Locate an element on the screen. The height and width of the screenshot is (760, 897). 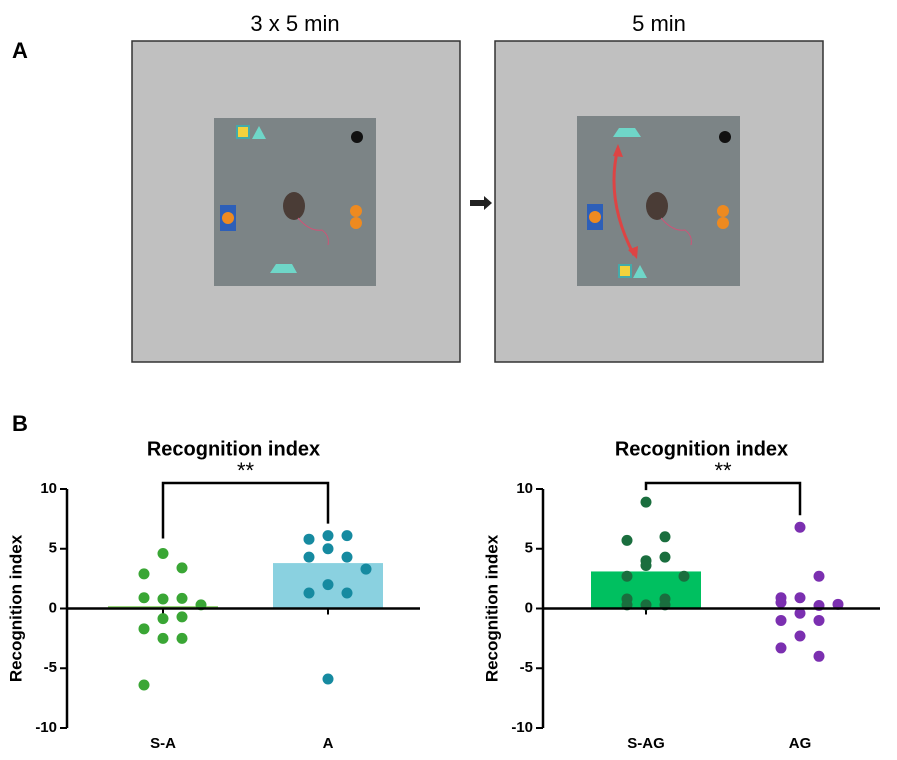
arrow is located at coordinates (481, 203).